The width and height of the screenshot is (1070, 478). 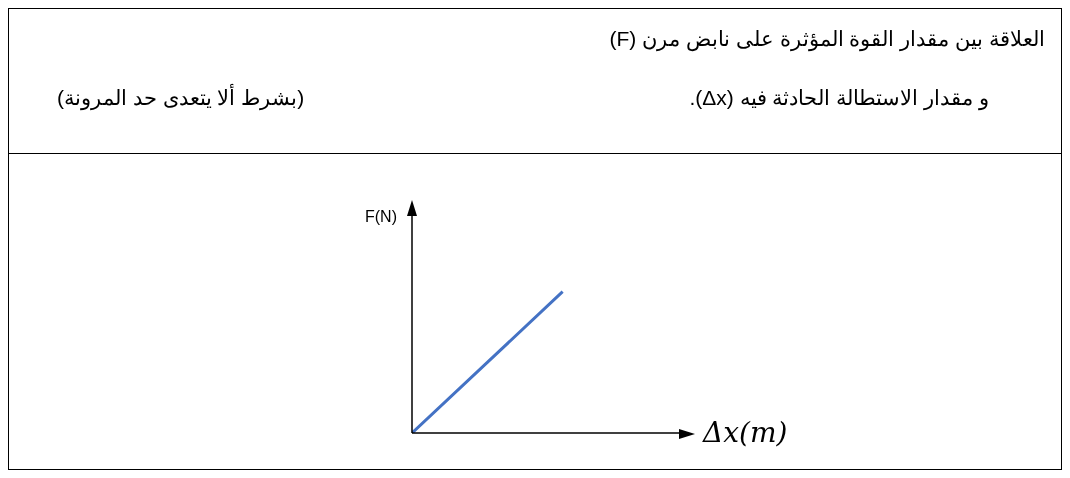 I want to click on y-axis-title: F(N), so click(x=381, y=217).